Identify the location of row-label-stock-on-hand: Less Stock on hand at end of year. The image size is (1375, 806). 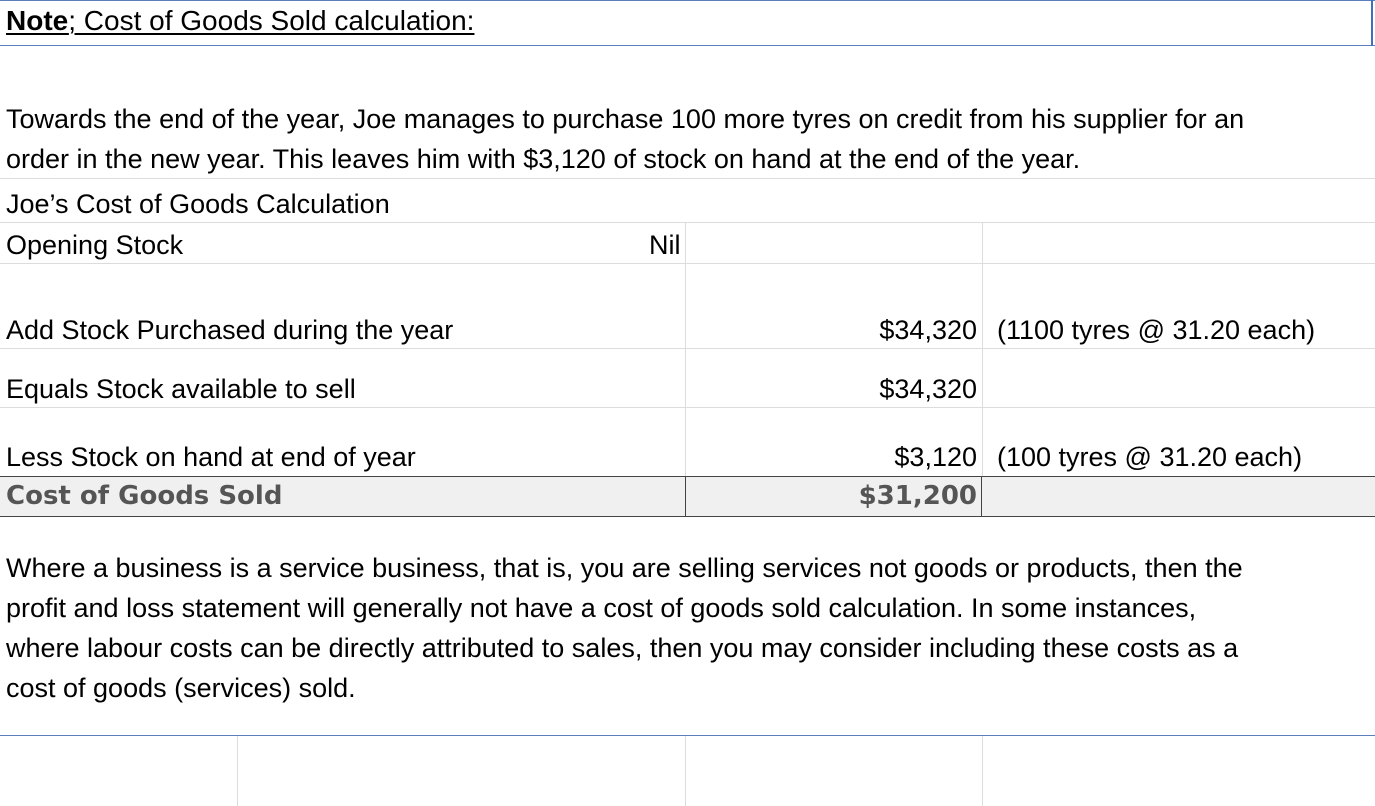
(211, 457).